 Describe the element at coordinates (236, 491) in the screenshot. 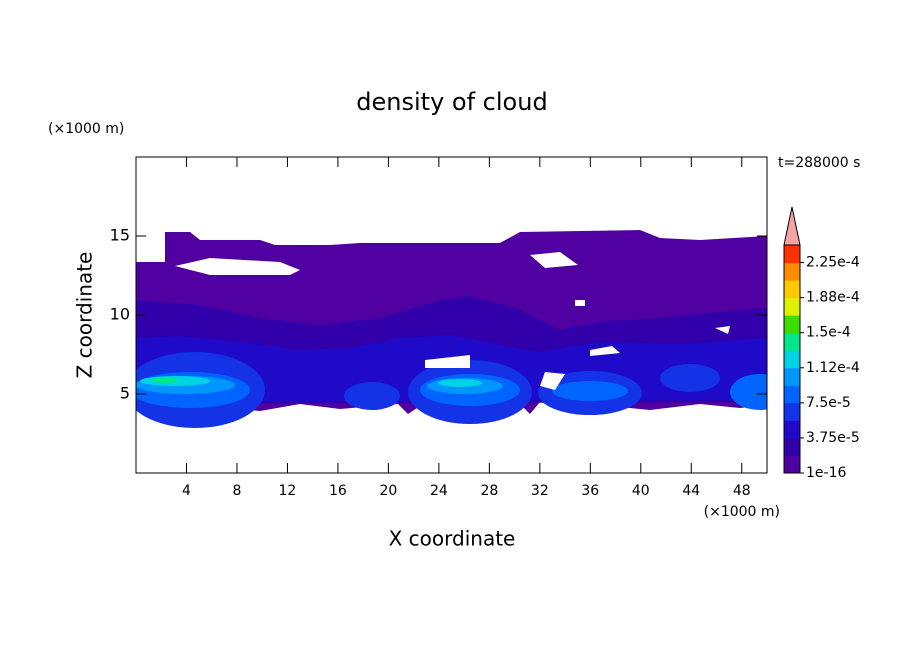

I see `x-tick-label: 8` at that location.